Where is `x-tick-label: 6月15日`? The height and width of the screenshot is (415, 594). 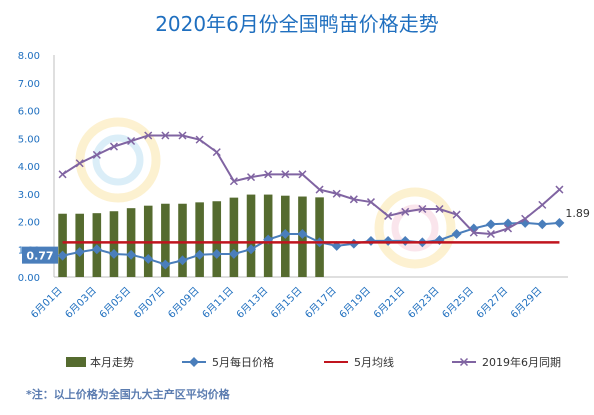 x-tick-label: 6月15日 is located at coordinates (286, 303).